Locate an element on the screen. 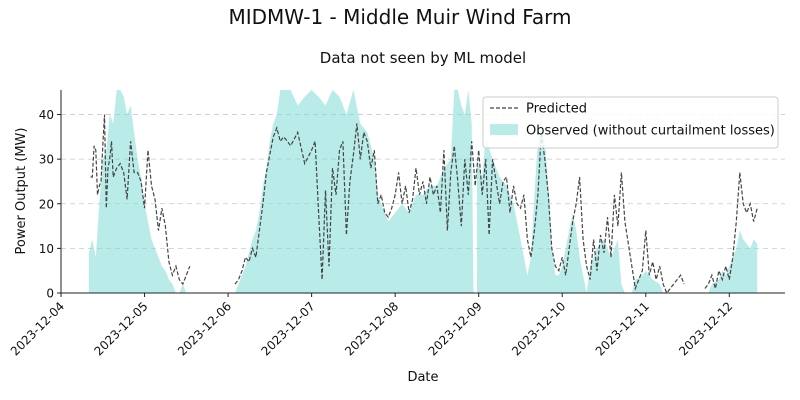 The image size is (800, 400). y-tick-label: 40 is located at coordinates (46, 115).